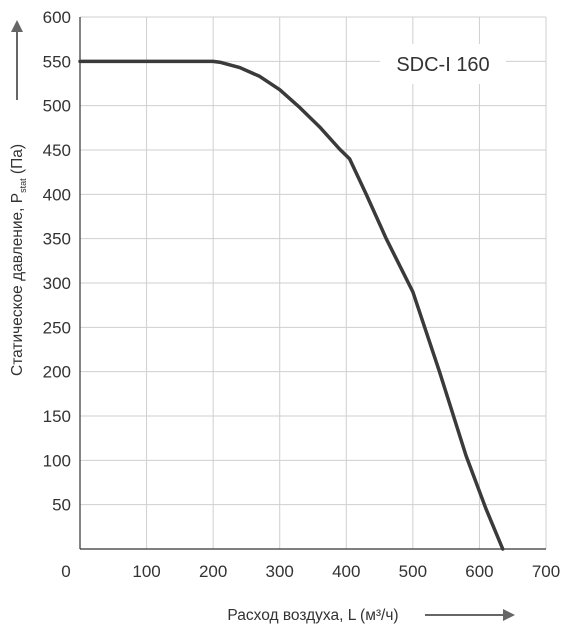 Image resolution: width=565 pixels, height=639 pixels. Describe the element at coordinates (57, 239) in the screenshot. I see `y-tick-label: 350` at that location.